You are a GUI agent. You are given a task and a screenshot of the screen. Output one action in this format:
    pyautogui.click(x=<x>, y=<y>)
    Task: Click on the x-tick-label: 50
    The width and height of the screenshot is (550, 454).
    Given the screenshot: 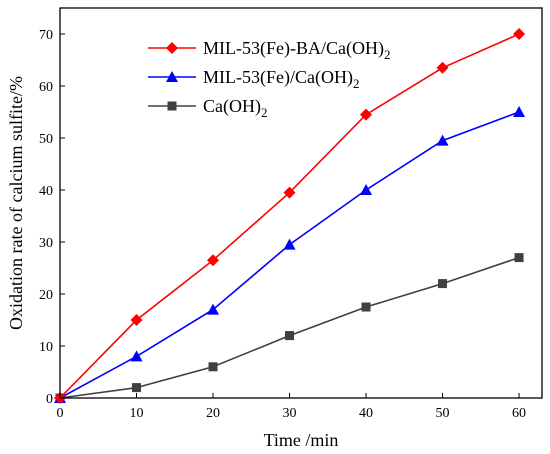 What is the action you would take?
    pyautogui.click(x=443, y=413)
    